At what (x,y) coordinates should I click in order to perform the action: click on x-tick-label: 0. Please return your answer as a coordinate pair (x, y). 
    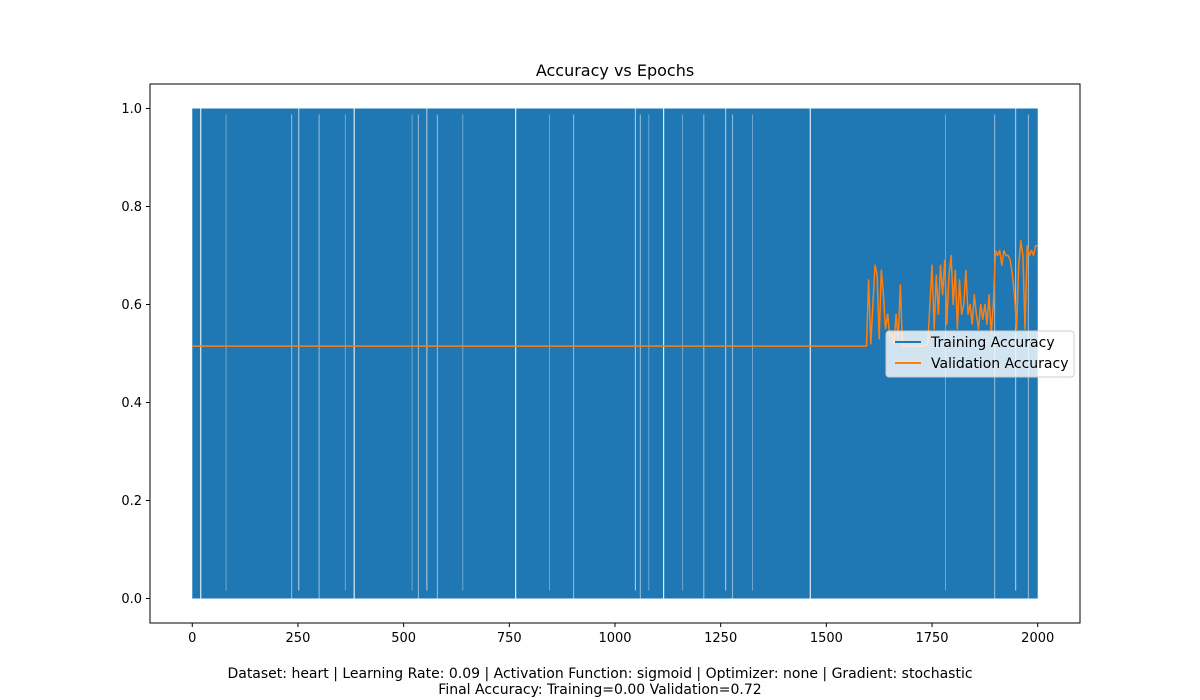
    Looking at the image, I should click on (192, 638).